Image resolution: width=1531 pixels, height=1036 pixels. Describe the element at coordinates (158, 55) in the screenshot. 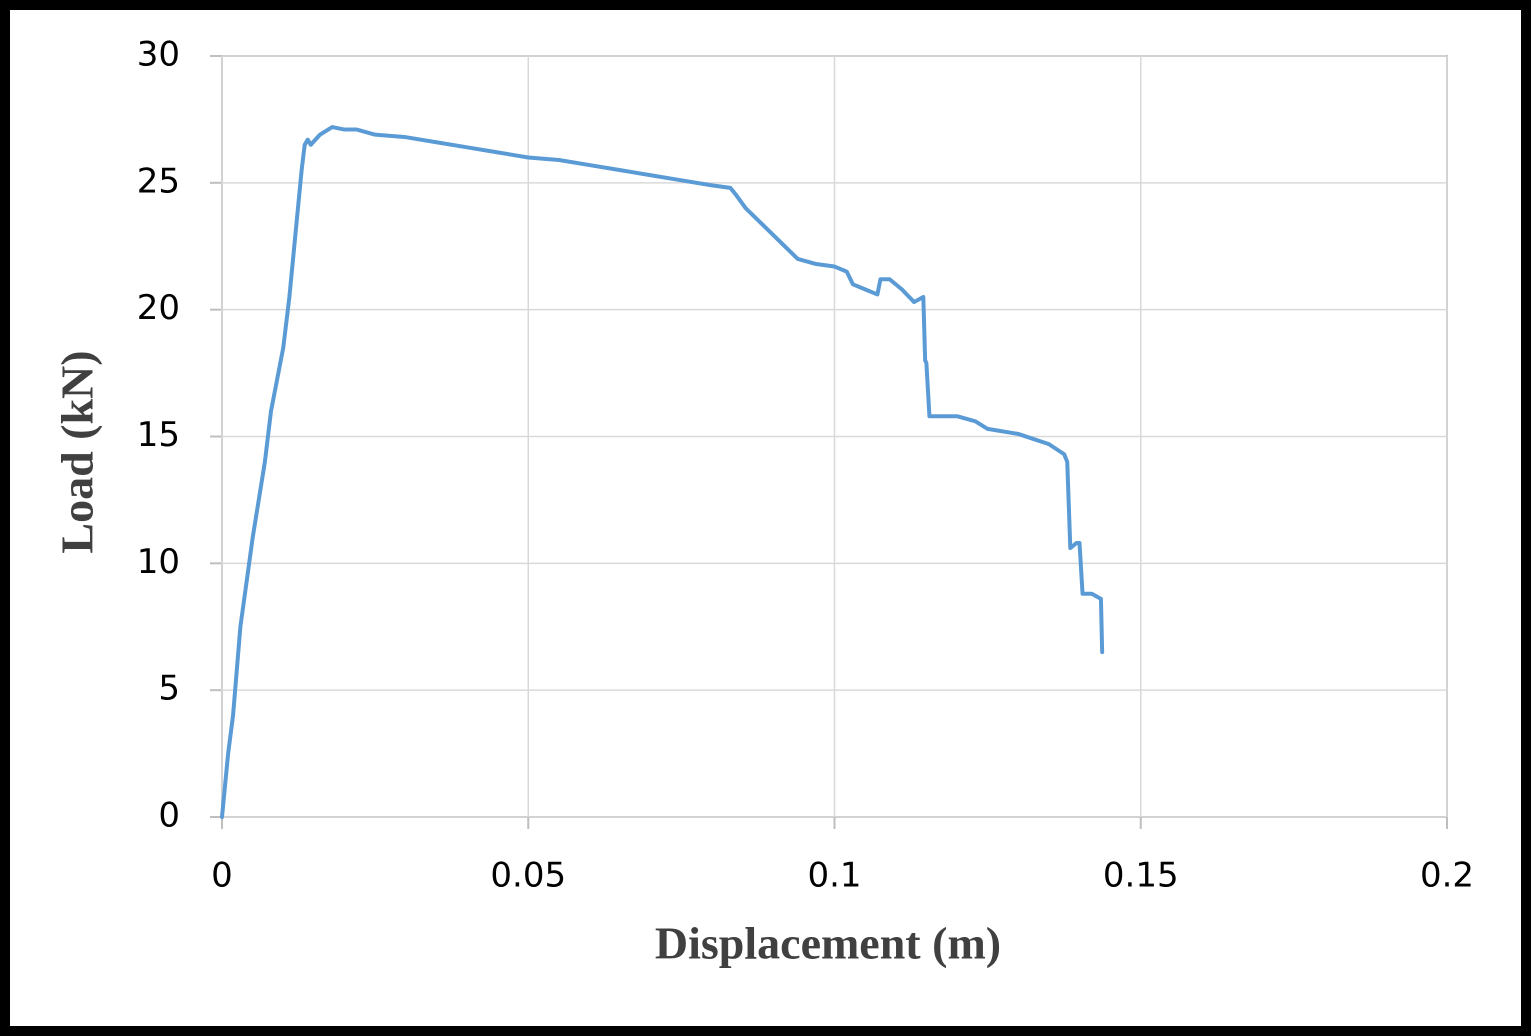

I see `y-tick-label: 30` at that location.